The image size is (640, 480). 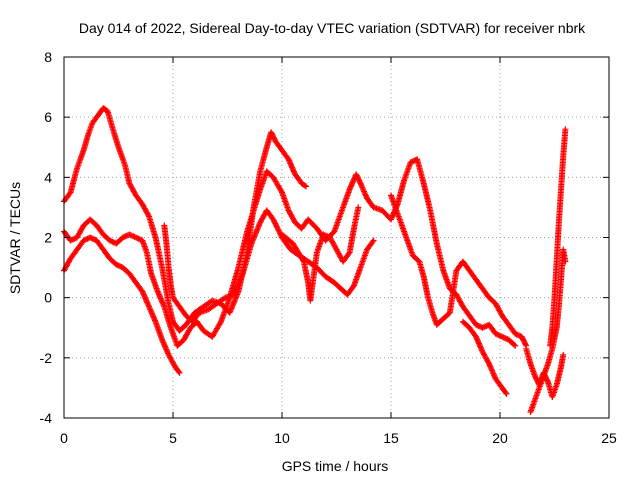 What do you see at coordinates (609, 438) in the screenshot?
I see `x-tick-label: 25` at bounding box center [609, 438].